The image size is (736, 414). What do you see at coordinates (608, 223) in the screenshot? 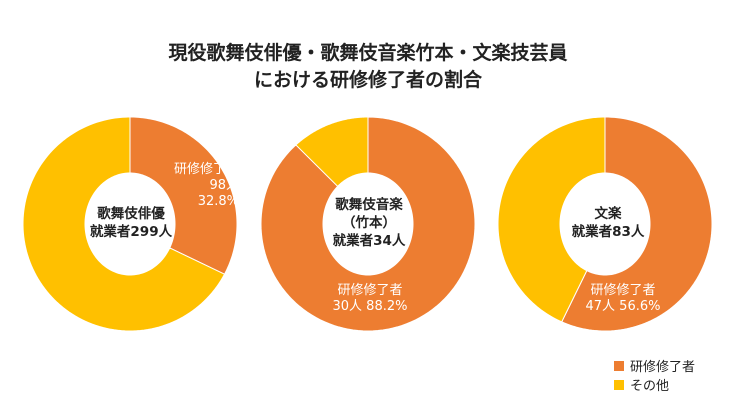
I see `donut3-center-label: 文楽 就業者83人` at bounding box center [608, 223].